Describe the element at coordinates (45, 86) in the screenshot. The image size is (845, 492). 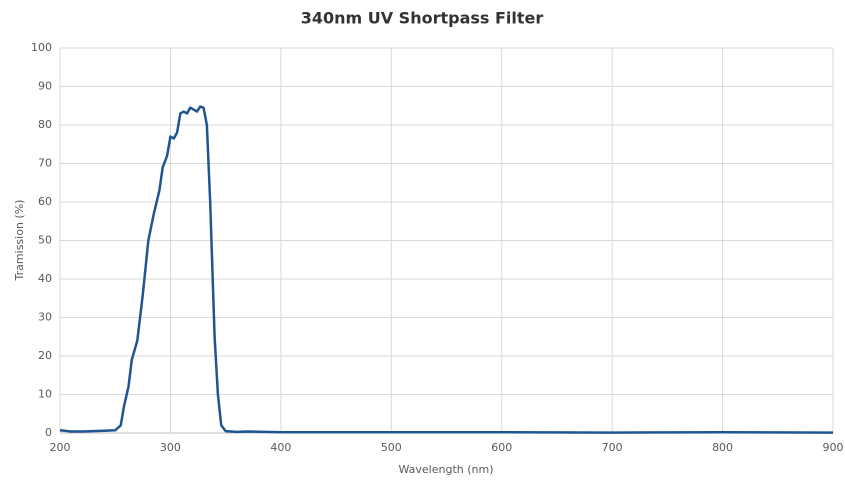
I see `y-tick-label: 90` at that location.